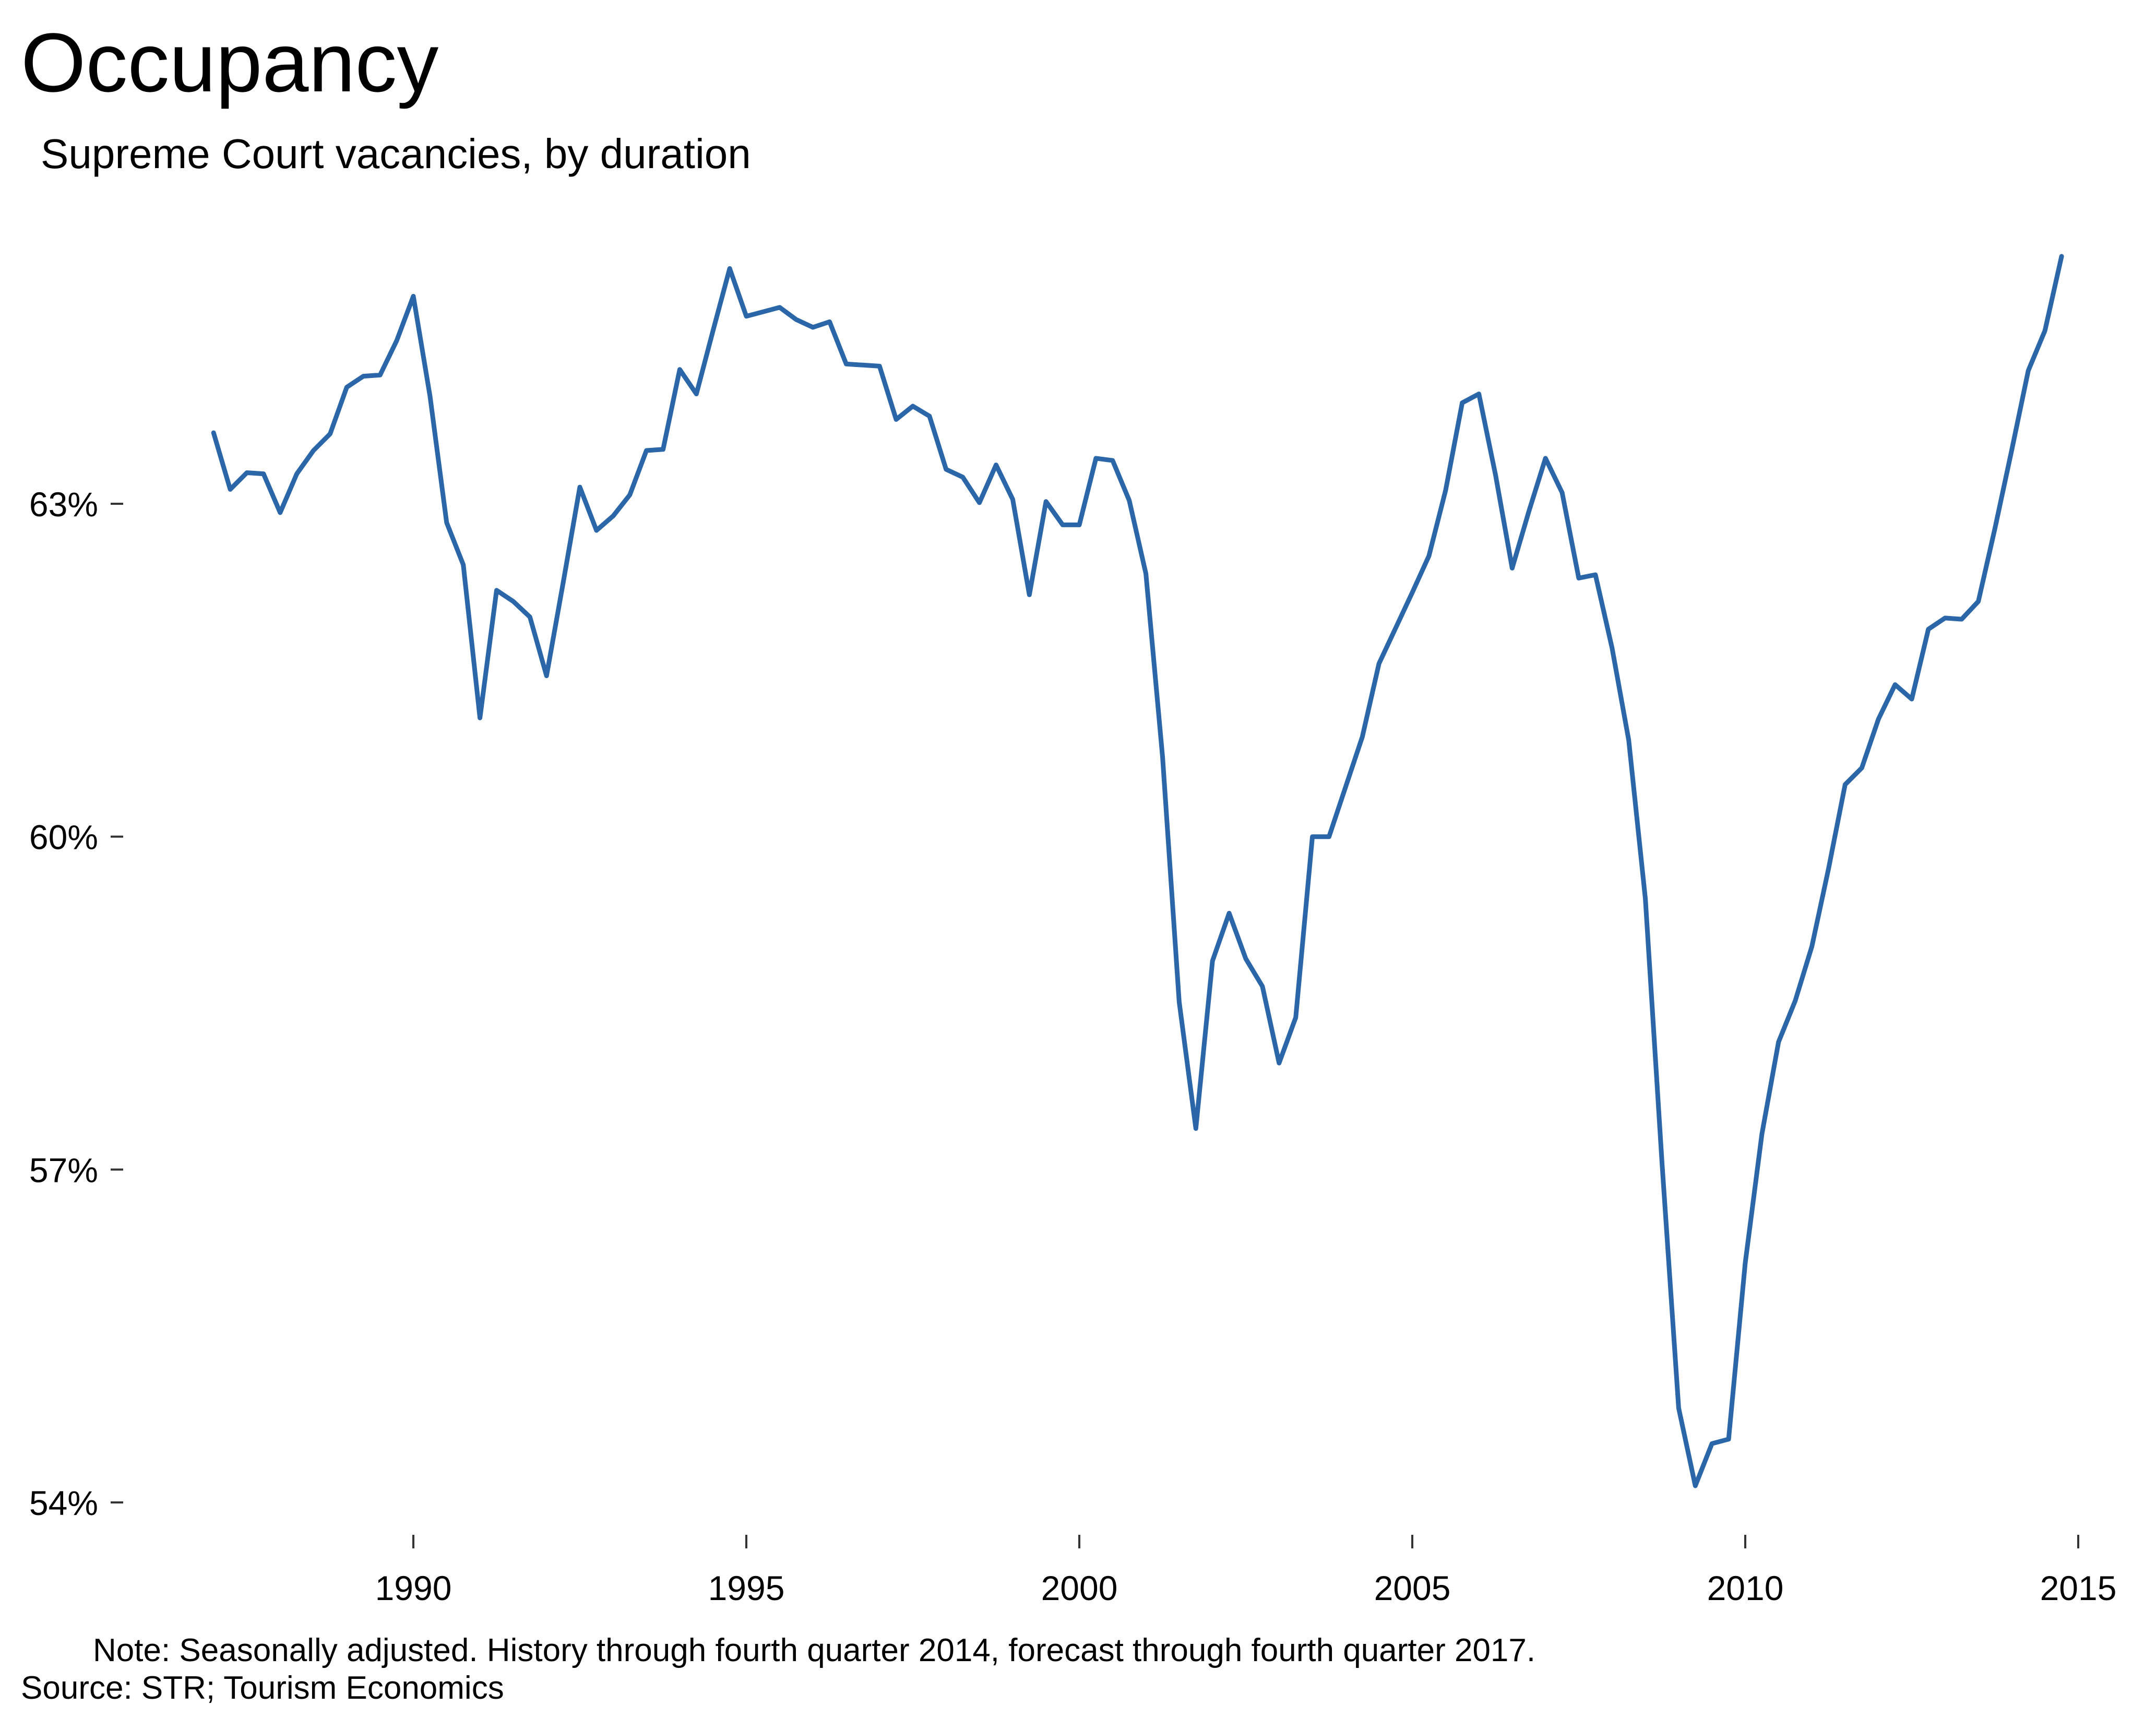 Image resolution: width=2156 pixels, height=1729 pixels. I want to click on y-tick-label: 63%, so click(63, 505).